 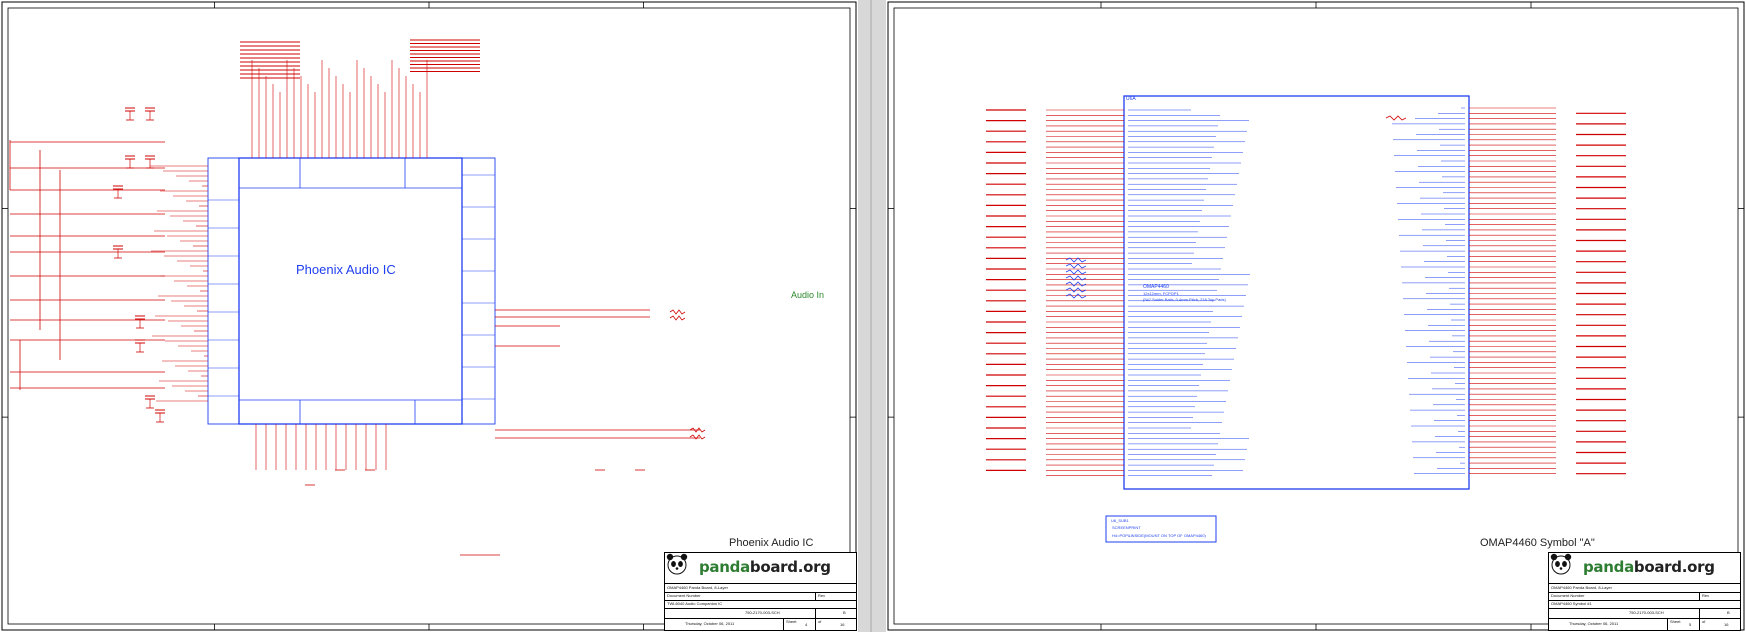 What do you see at coordinates (872, 316) in the screenshot?
I see `window-divider` at bounding box center [872, 316].